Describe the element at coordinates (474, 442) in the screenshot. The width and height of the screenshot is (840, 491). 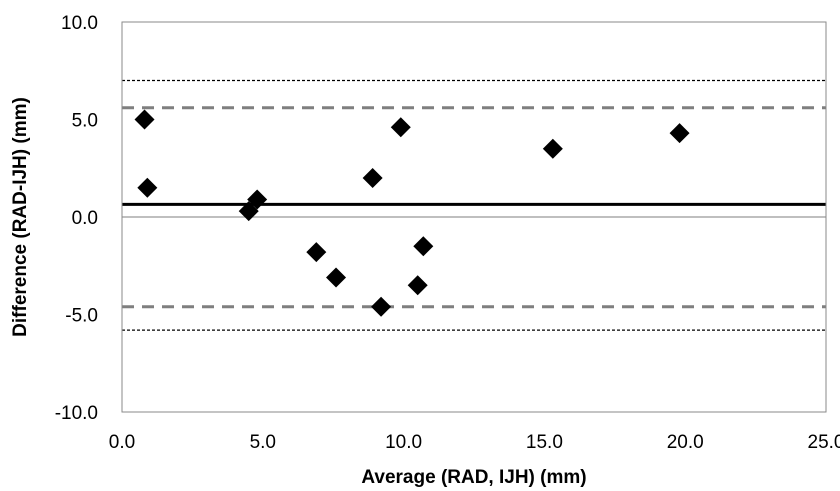
I see `x-axis-ticks: 0.0 5.0 10.0 15.0 20.0 25.0` at that location.